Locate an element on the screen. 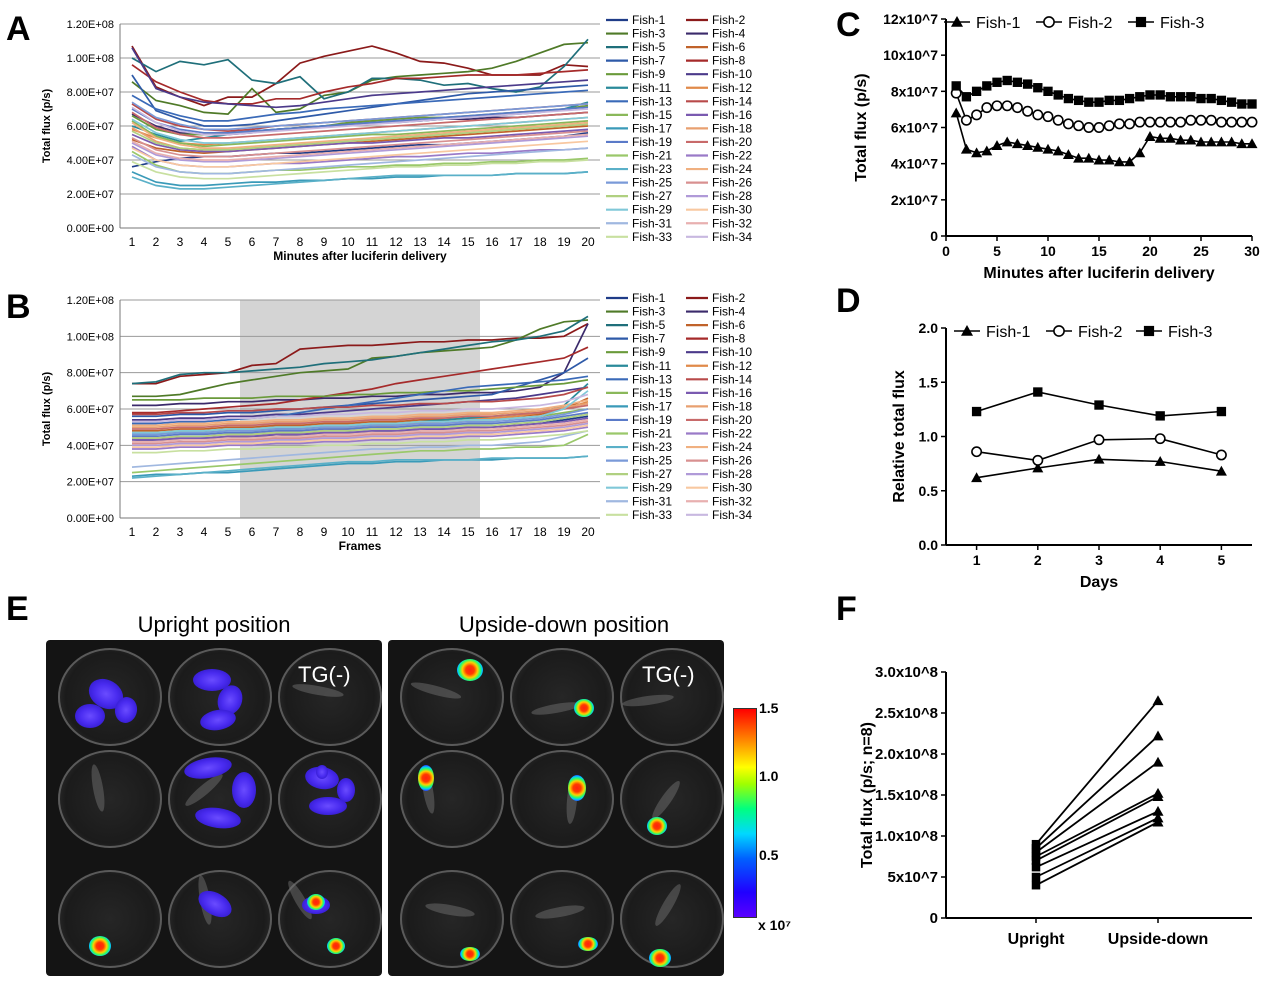 This screenshot has height=990, width=1280. legend-label: Fish-30 is located at coordinates (732, 210).